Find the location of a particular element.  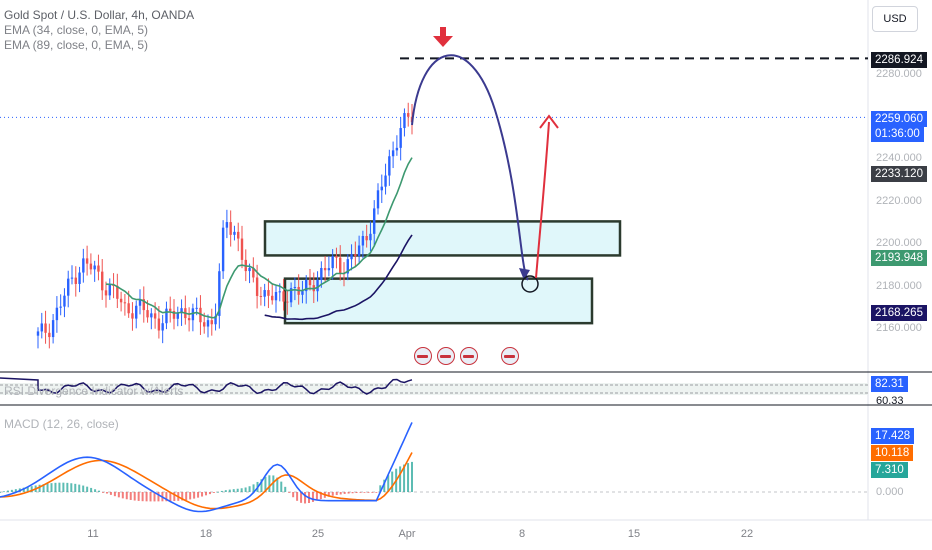

currency-button: USD is located at coordinates (895, 19).